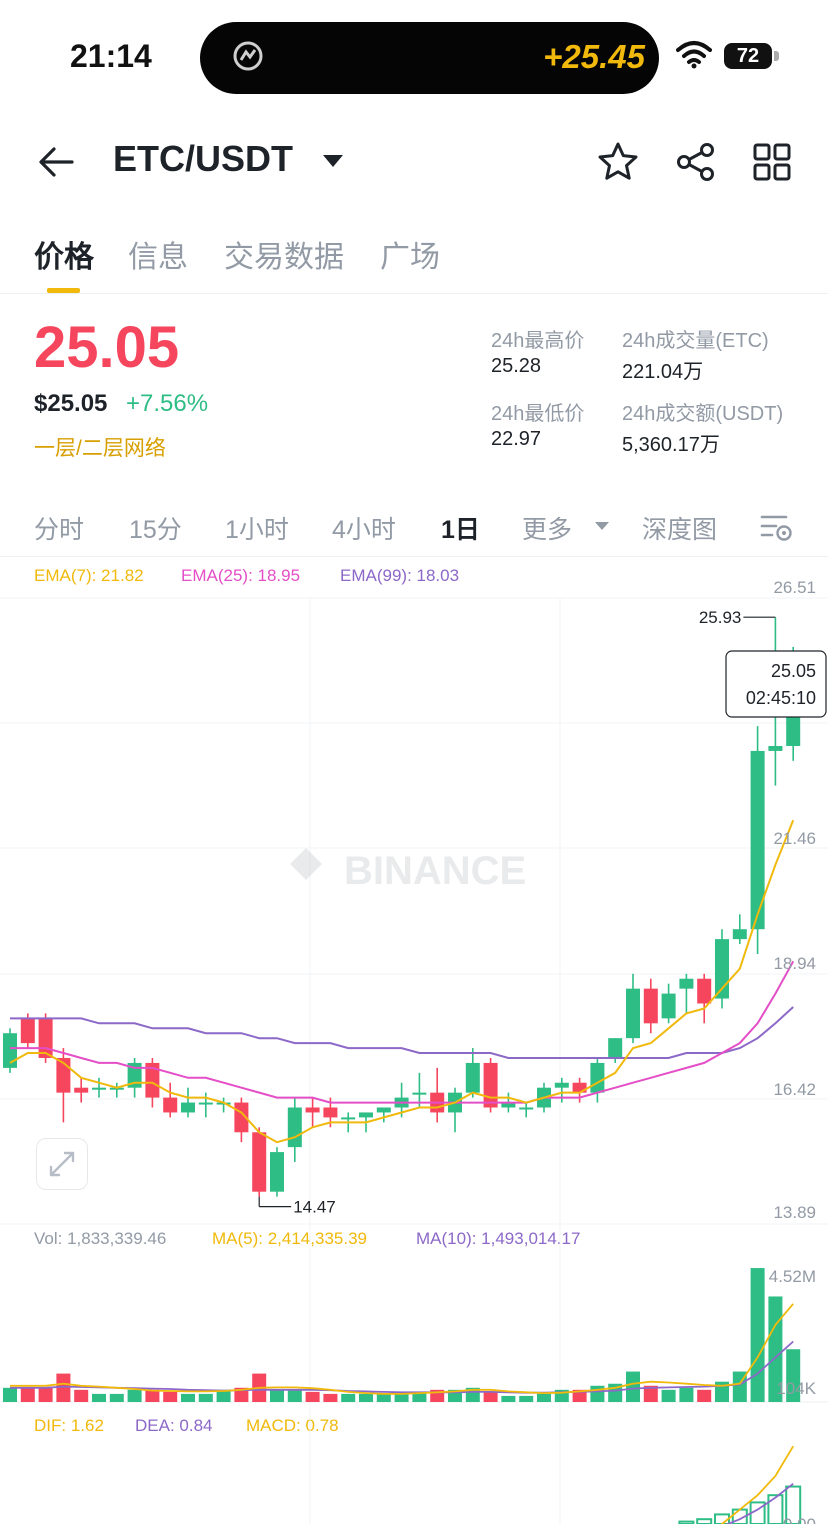  Describe the element at coordinates (460, 530) in the screenshot. I see `interval-1d: 1日` at that location.